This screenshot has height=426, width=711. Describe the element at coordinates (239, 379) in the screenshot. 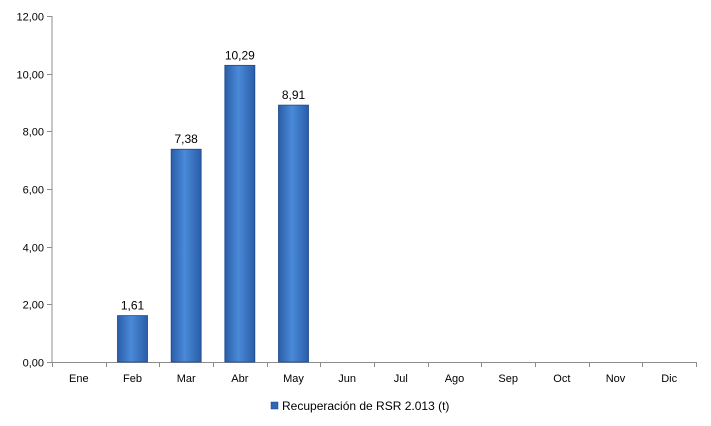

I see `x-tick-label: Abr` at that location.